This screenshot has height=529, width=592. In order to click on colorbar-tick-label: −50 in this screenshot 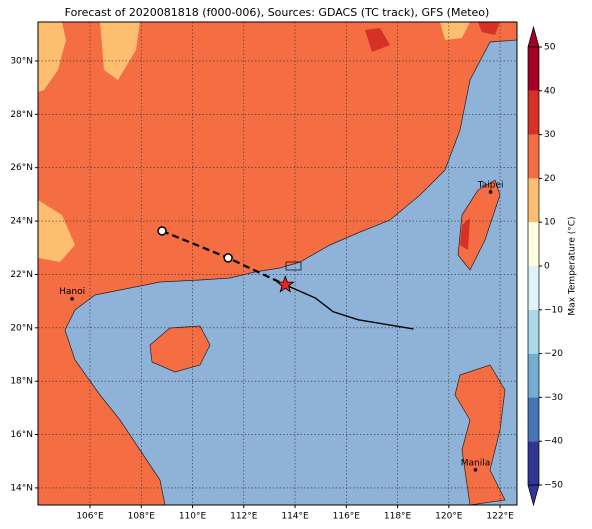, I will do `click(553, 486)`.